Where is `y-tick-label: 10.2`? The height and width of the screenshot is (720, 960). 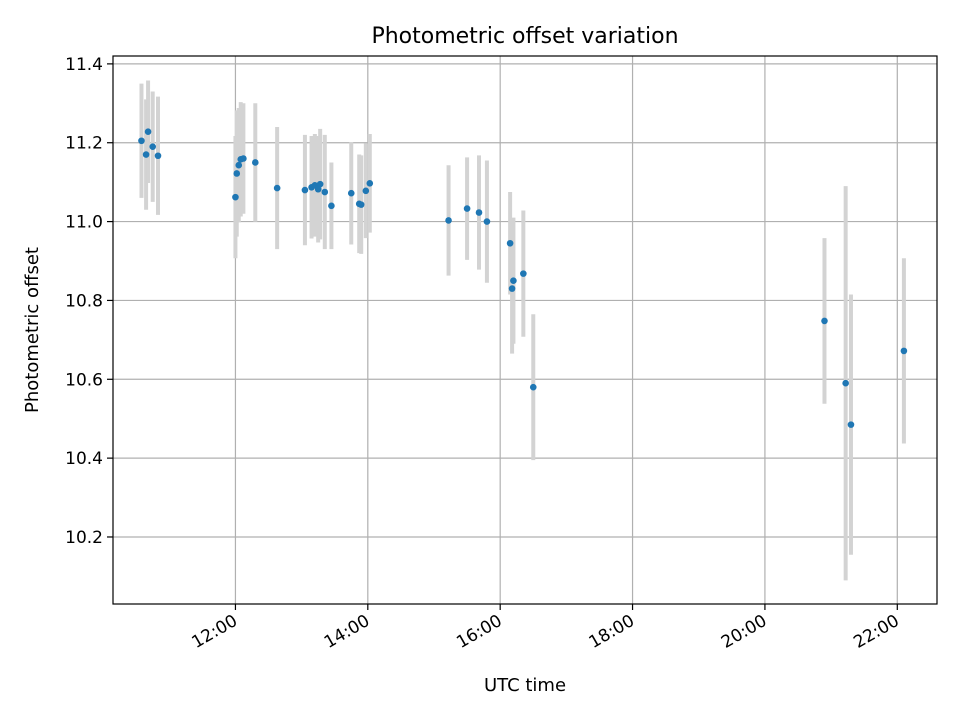
y-tick-label: 10.2 is located at coordinates (84, 538).